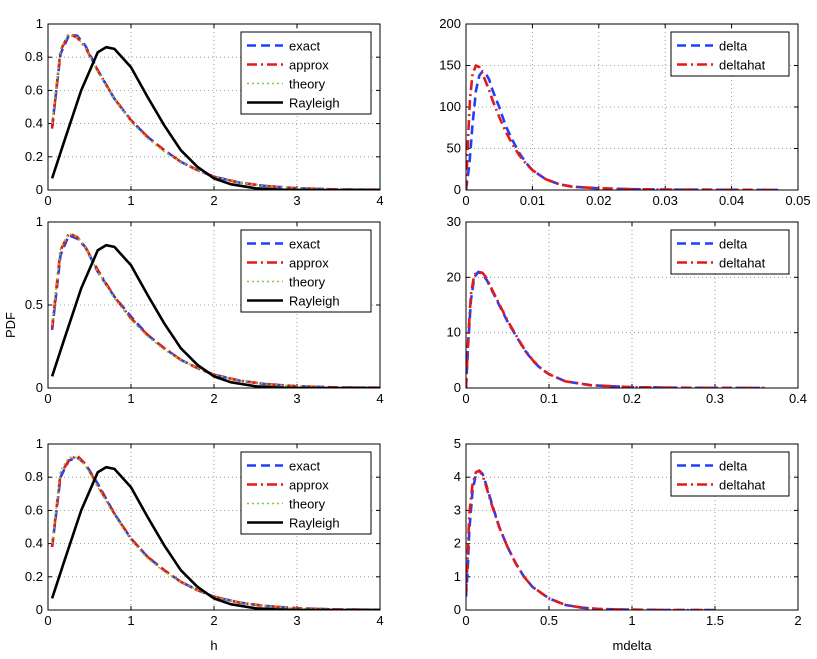  Describe the element at coordinates (454, 148) in the screenshot. I see `y-tick-label: 50` at that location.